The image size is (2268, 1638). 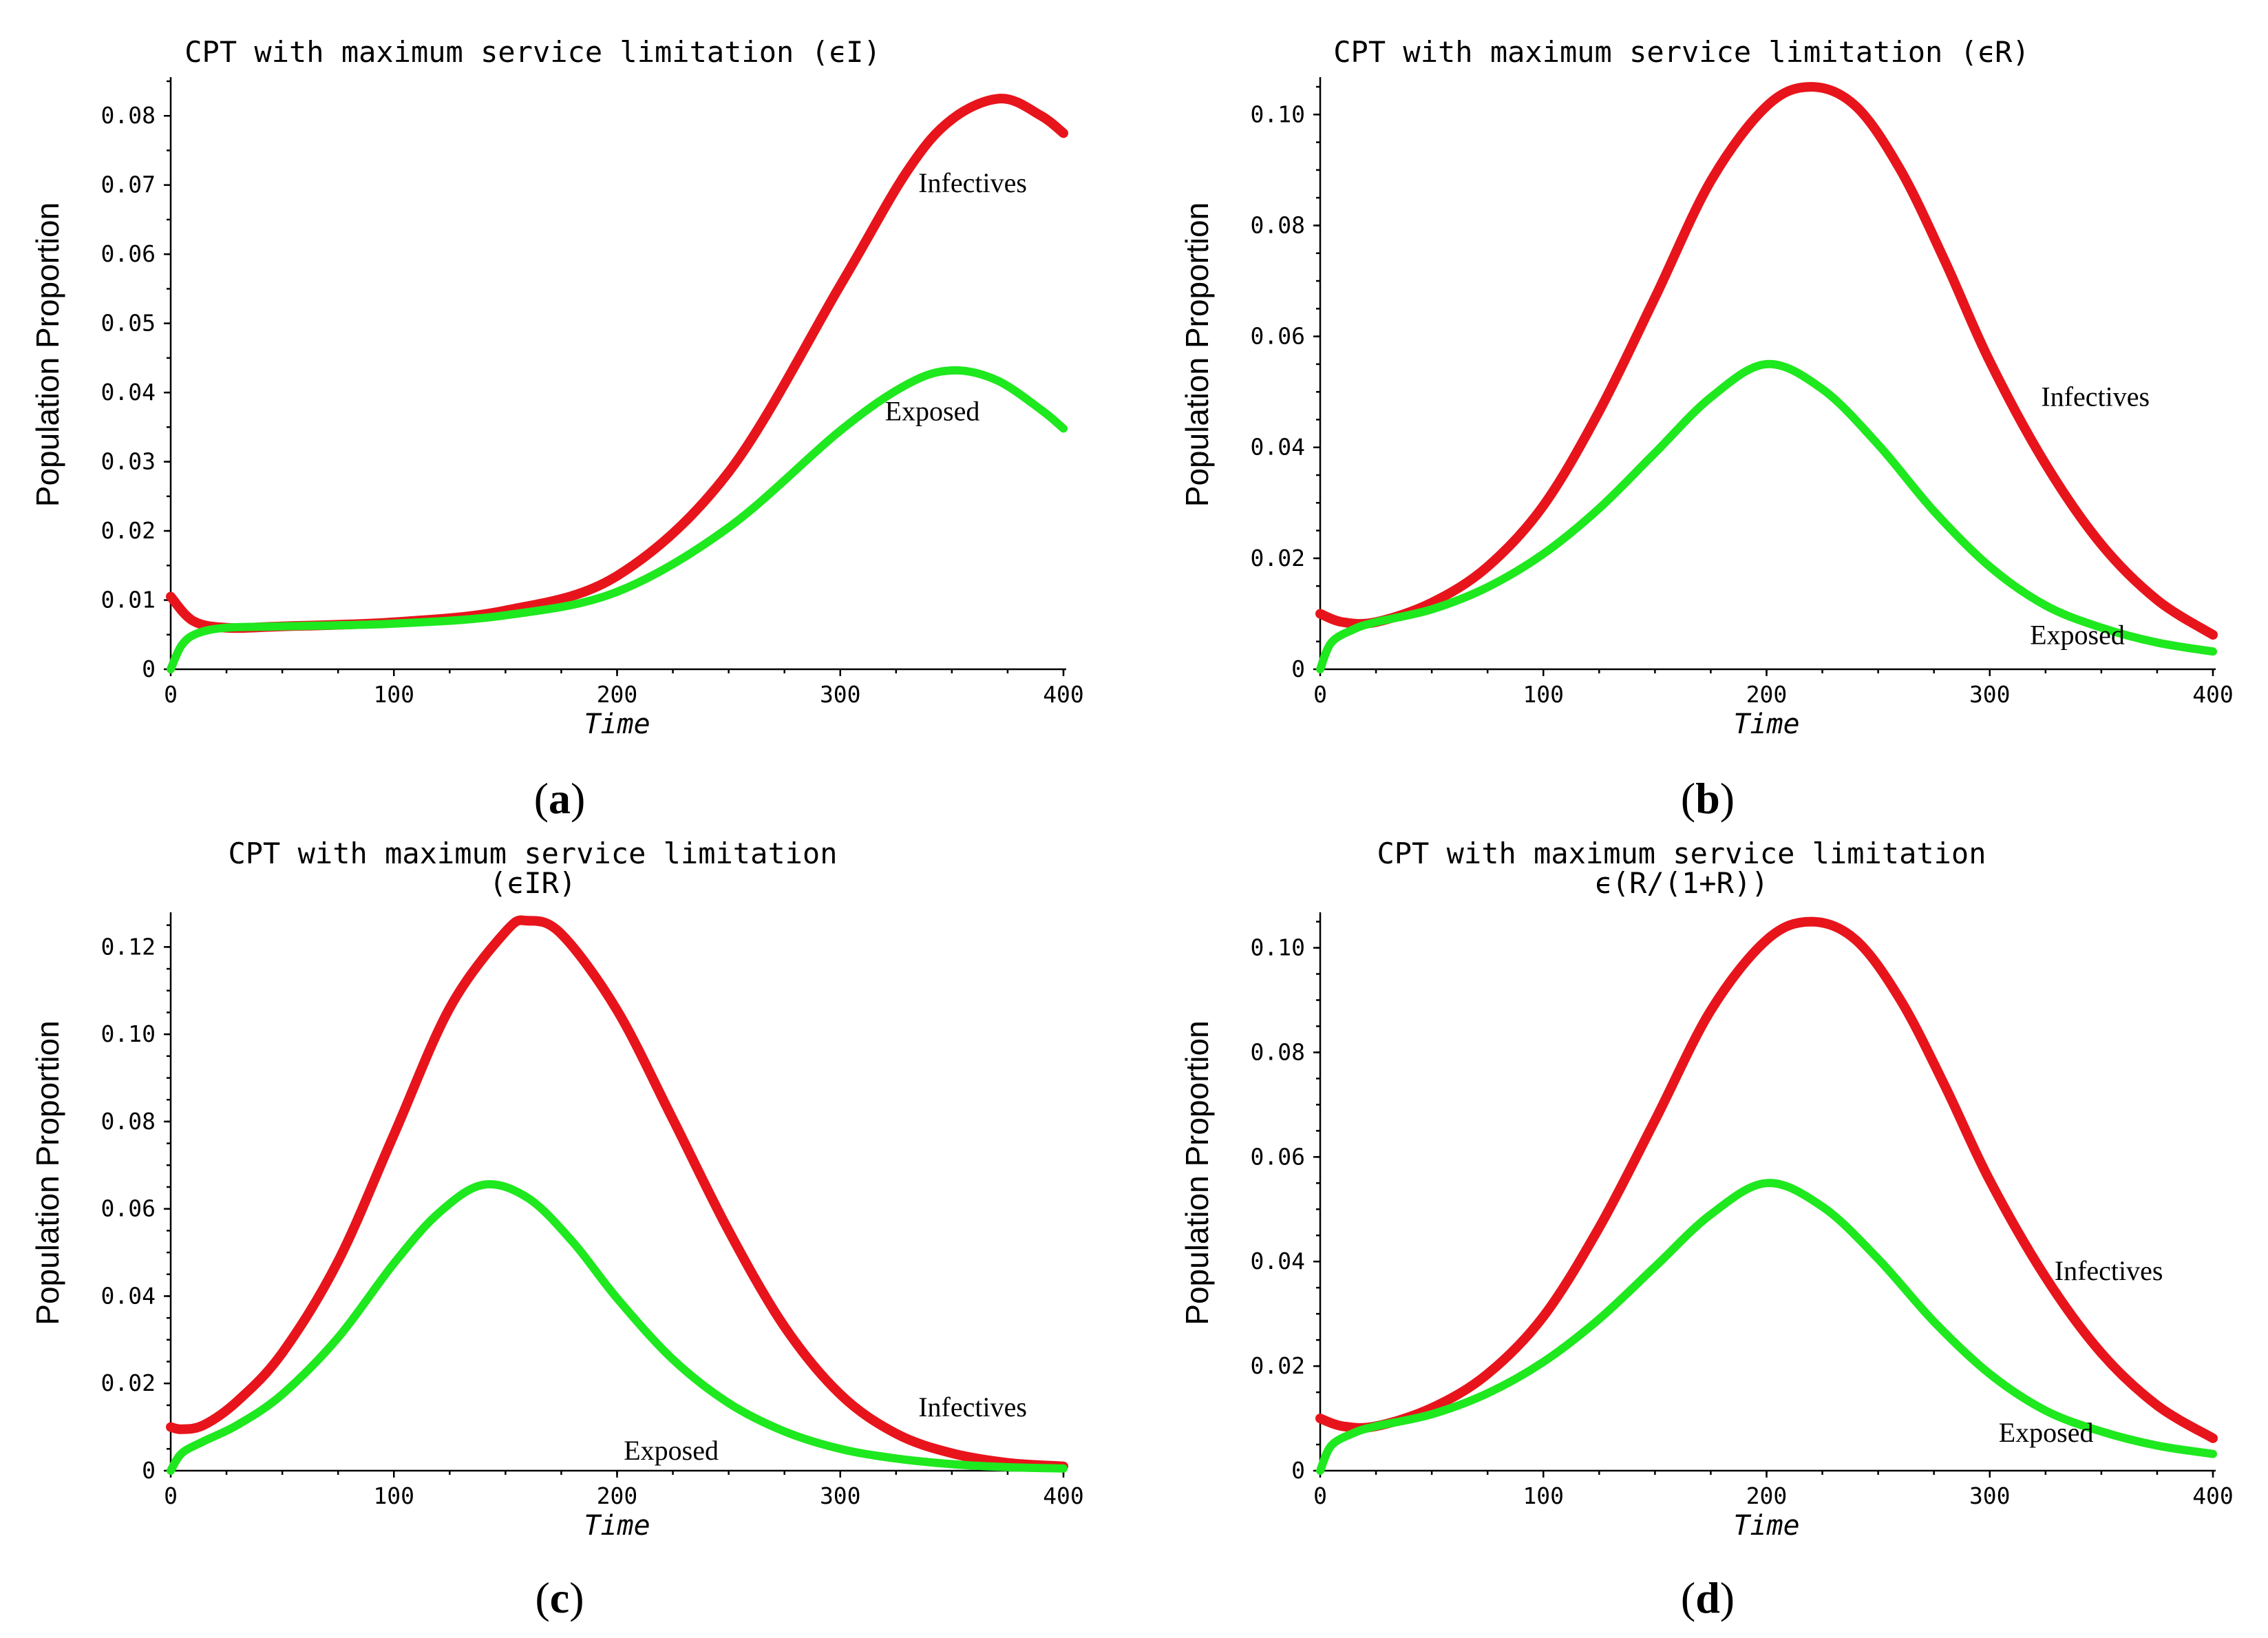 I want to click on panel-letter: (a), so click(x=560, y=798).